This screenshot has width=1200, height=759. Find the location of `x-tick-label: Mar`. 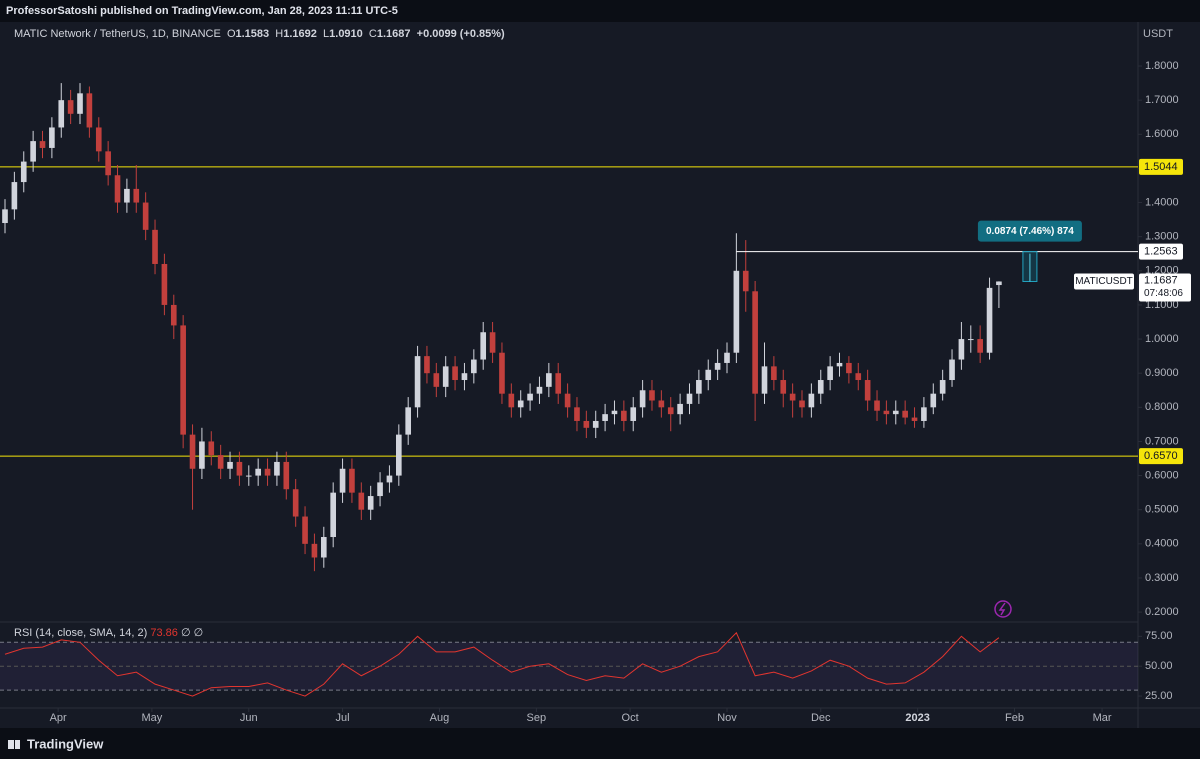

x-tick-label: Mar is located at coordinates (1102, 718).